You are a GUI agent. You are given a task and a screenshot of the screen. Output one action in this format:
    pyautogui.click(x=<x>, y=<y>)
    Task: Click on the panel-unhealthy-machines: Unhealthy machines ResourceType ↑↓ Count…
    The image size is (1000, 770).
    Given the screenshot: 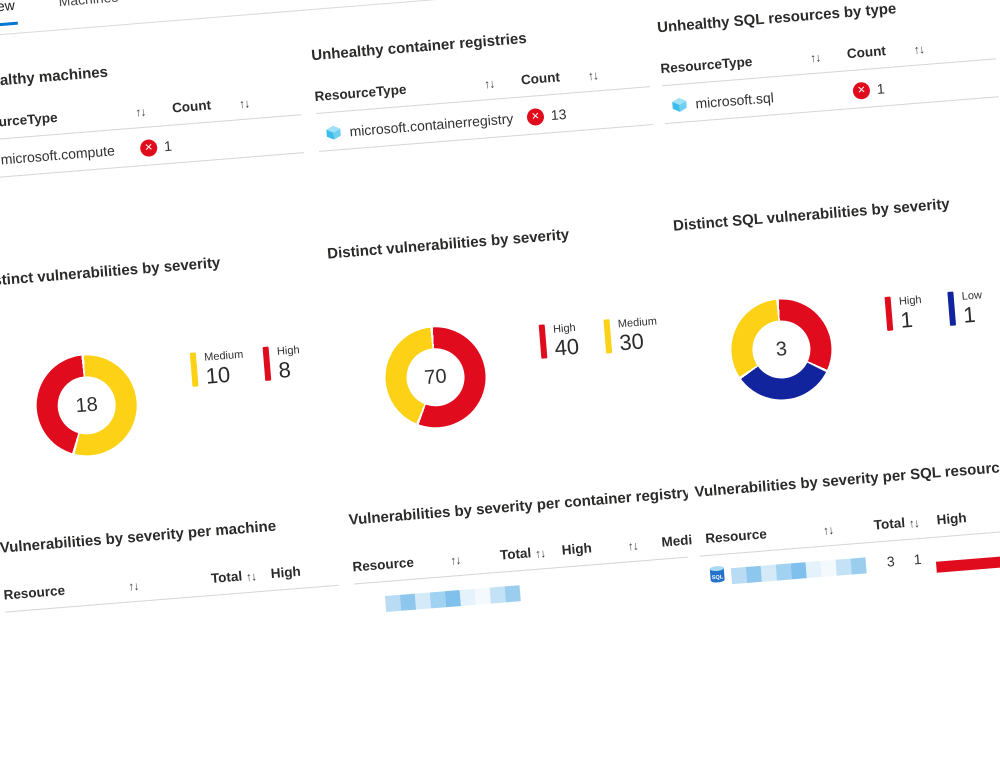 What is the action you would take?
    pyautogui.click(x=157, y=121)
    